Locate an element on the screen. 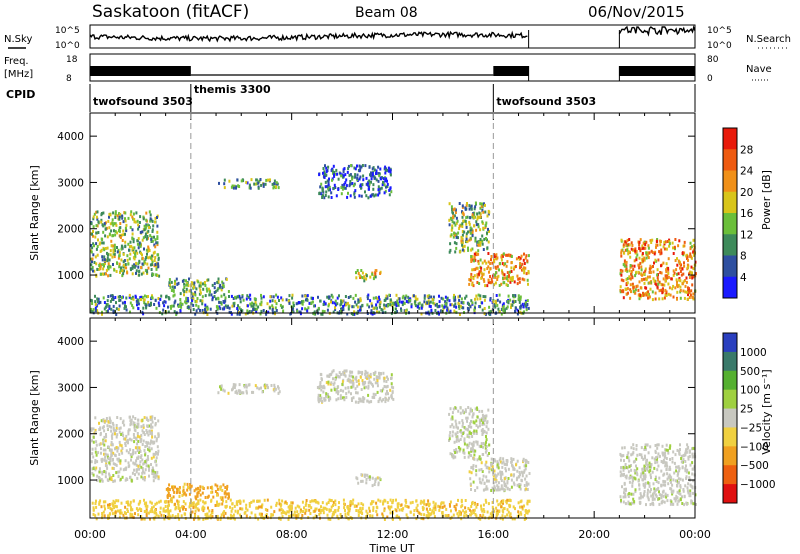  power-cbar-tick-label: 28 is located at coordinates (746, 150).